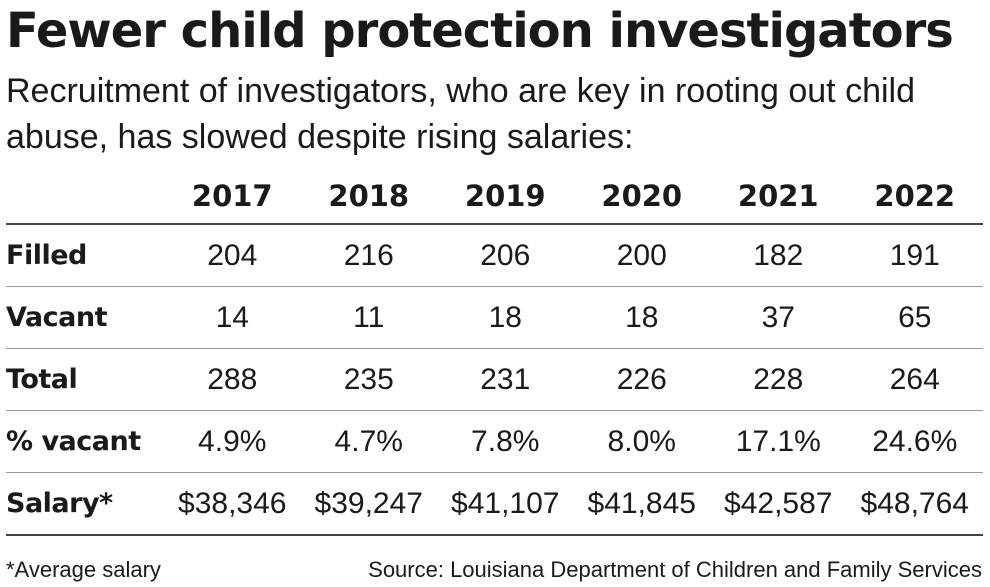 The image size is (990, 587). I want to click on table-row-percent-vacant: % vacant 4.9% 4.7% 7.8% 8.0% 17.1% 24.6%, so click(494, 441).